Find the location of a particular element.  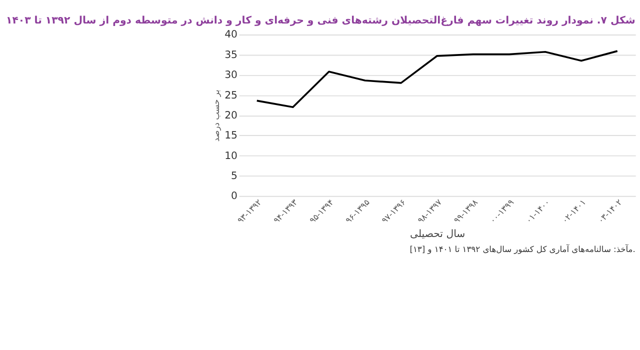

y-tick-label: 30 is located at coordinates (231, 76).